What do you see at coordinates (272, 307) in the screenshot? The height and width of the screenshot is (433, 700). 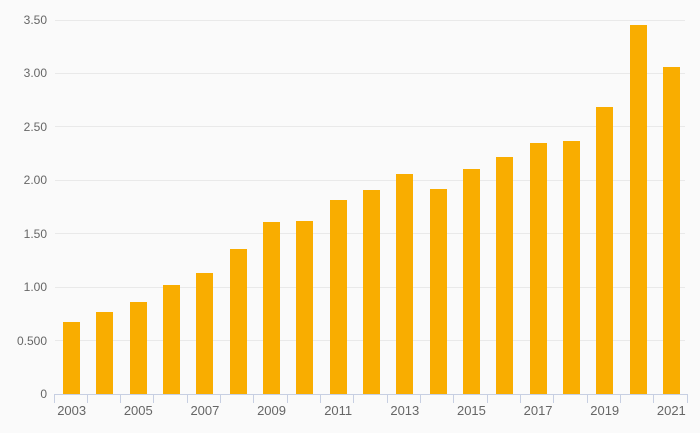 I see `bar-2009` at bounding box center [272, 307].